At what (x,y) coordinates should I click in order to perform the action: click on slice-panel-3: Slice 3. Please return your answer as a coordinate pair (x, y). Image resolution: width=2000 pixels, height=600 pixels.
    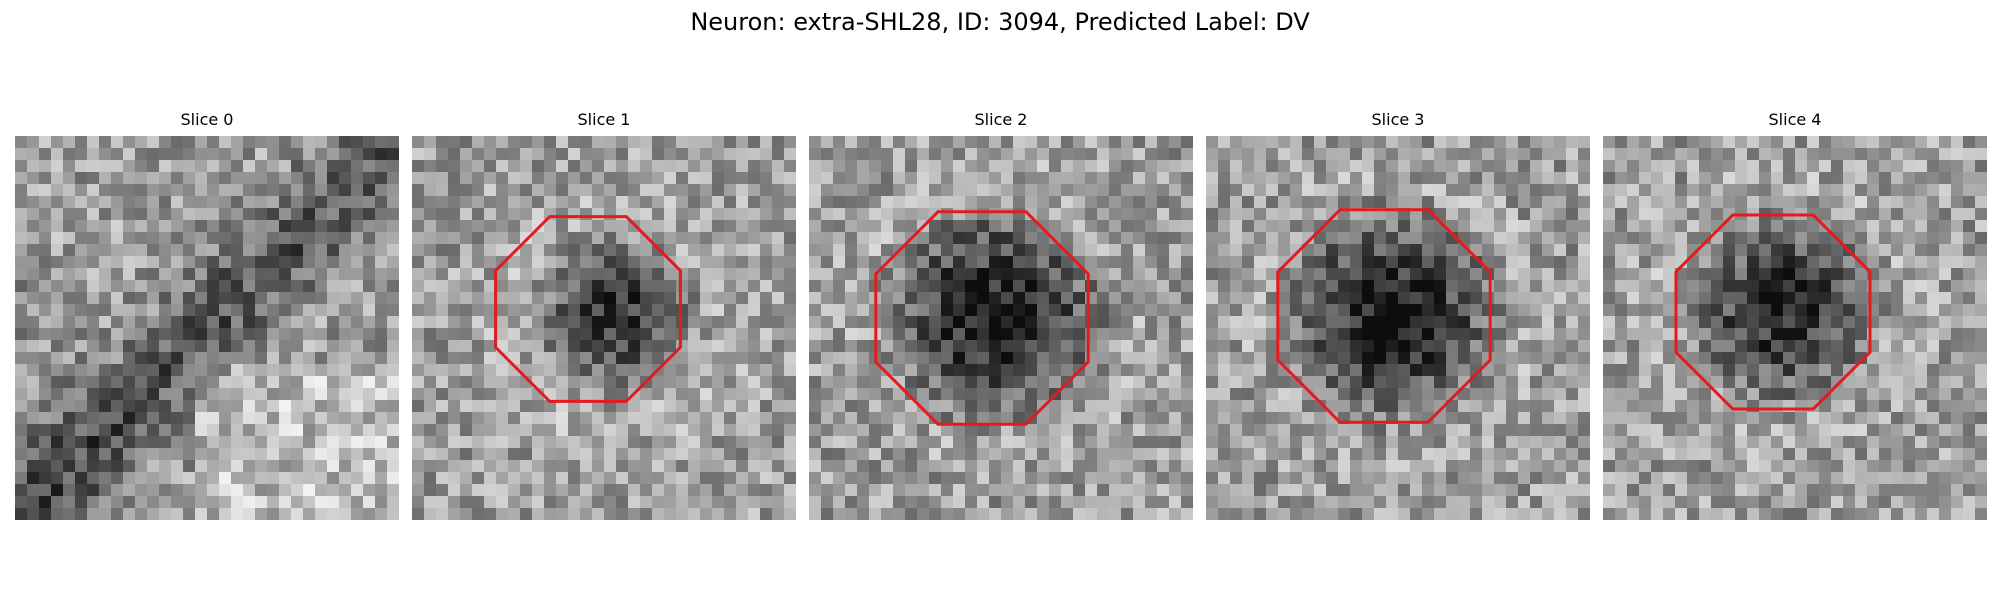
    Looking at the image, I should click on (1398, 314).